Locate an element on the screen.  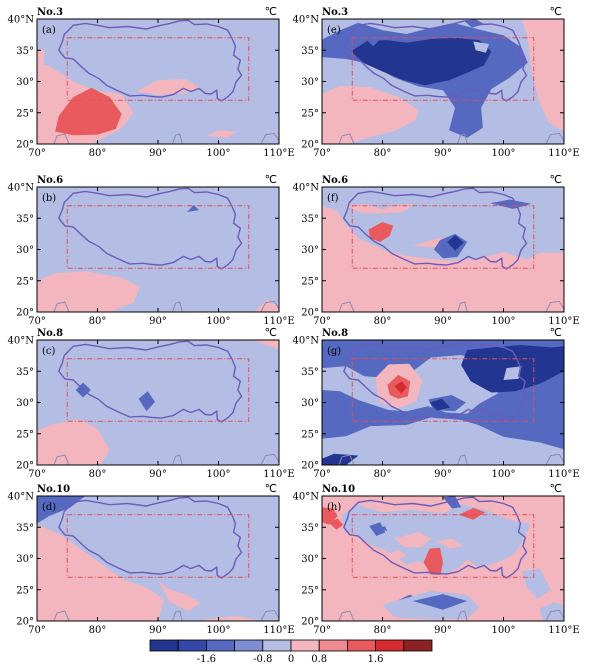
field-c is located at coordinates (158, 402).